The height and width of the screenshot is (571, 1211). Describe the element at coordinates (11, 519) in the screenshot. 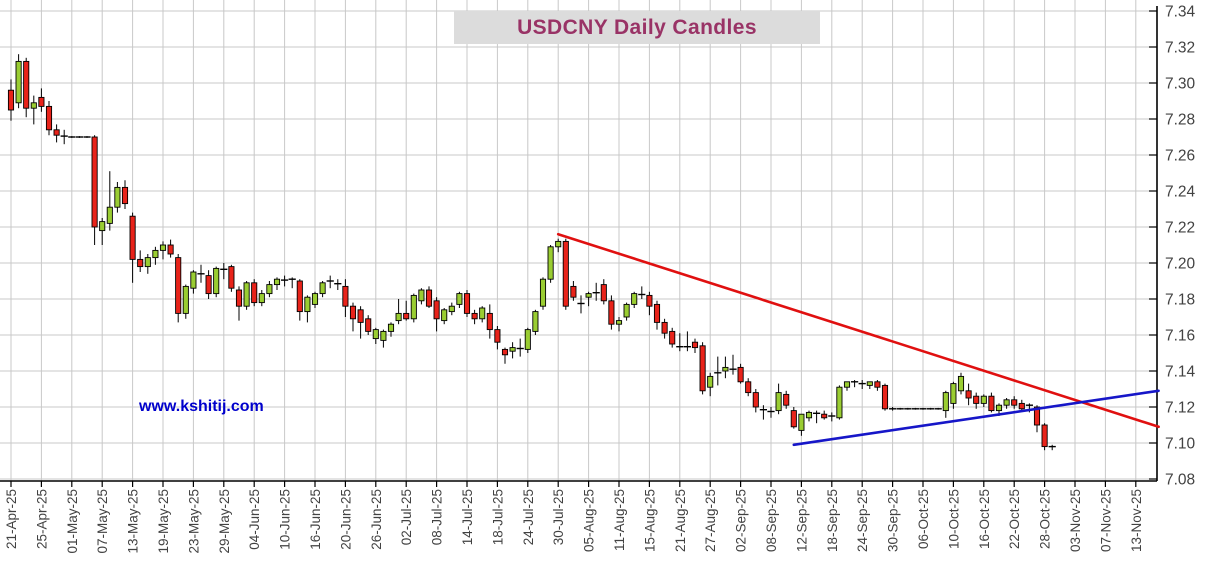

I see `x-axis-label: 21-Apr-25` at that location.